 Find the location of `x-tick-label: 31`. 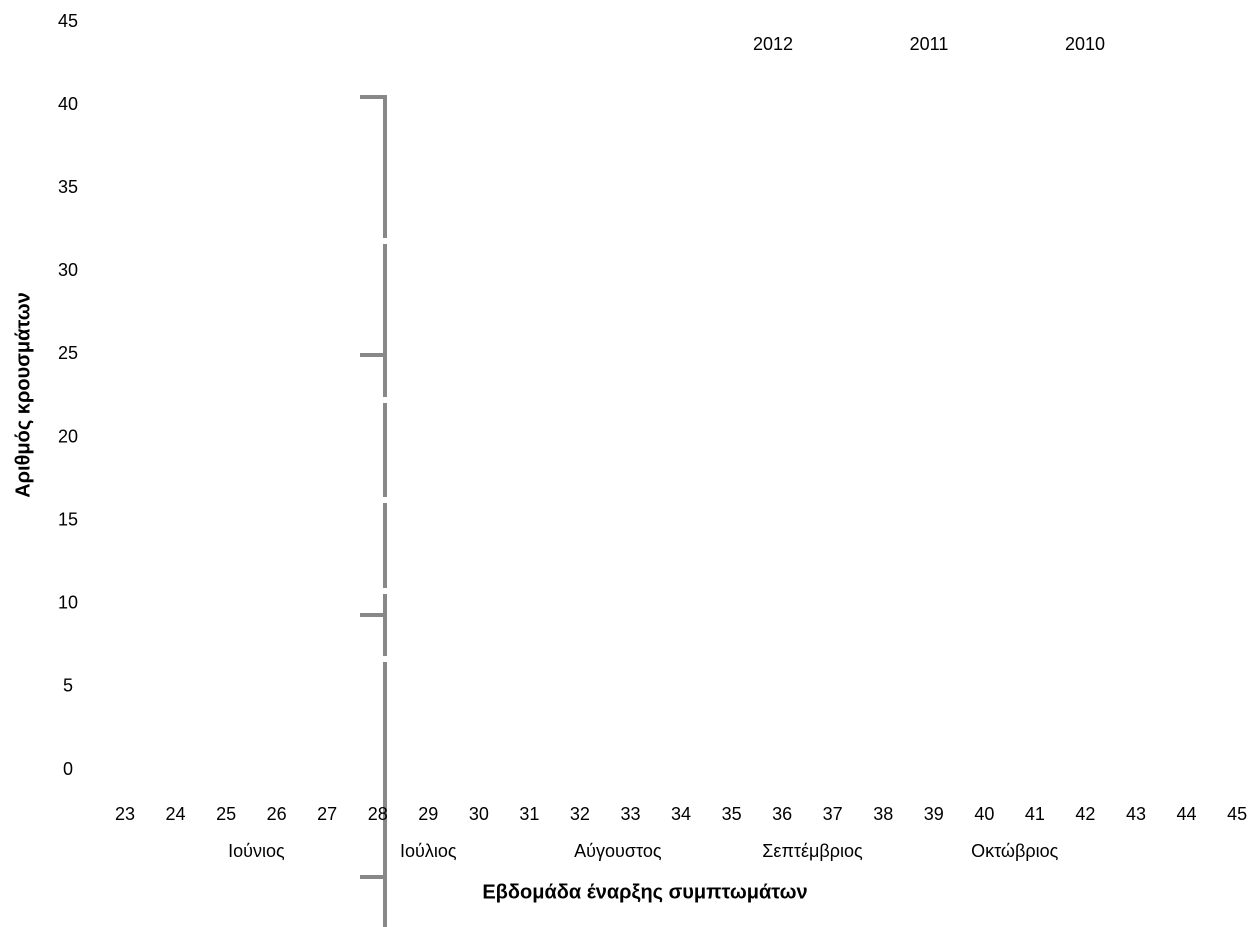

x-tick-label: 31 is located at coordinates (529, 814).